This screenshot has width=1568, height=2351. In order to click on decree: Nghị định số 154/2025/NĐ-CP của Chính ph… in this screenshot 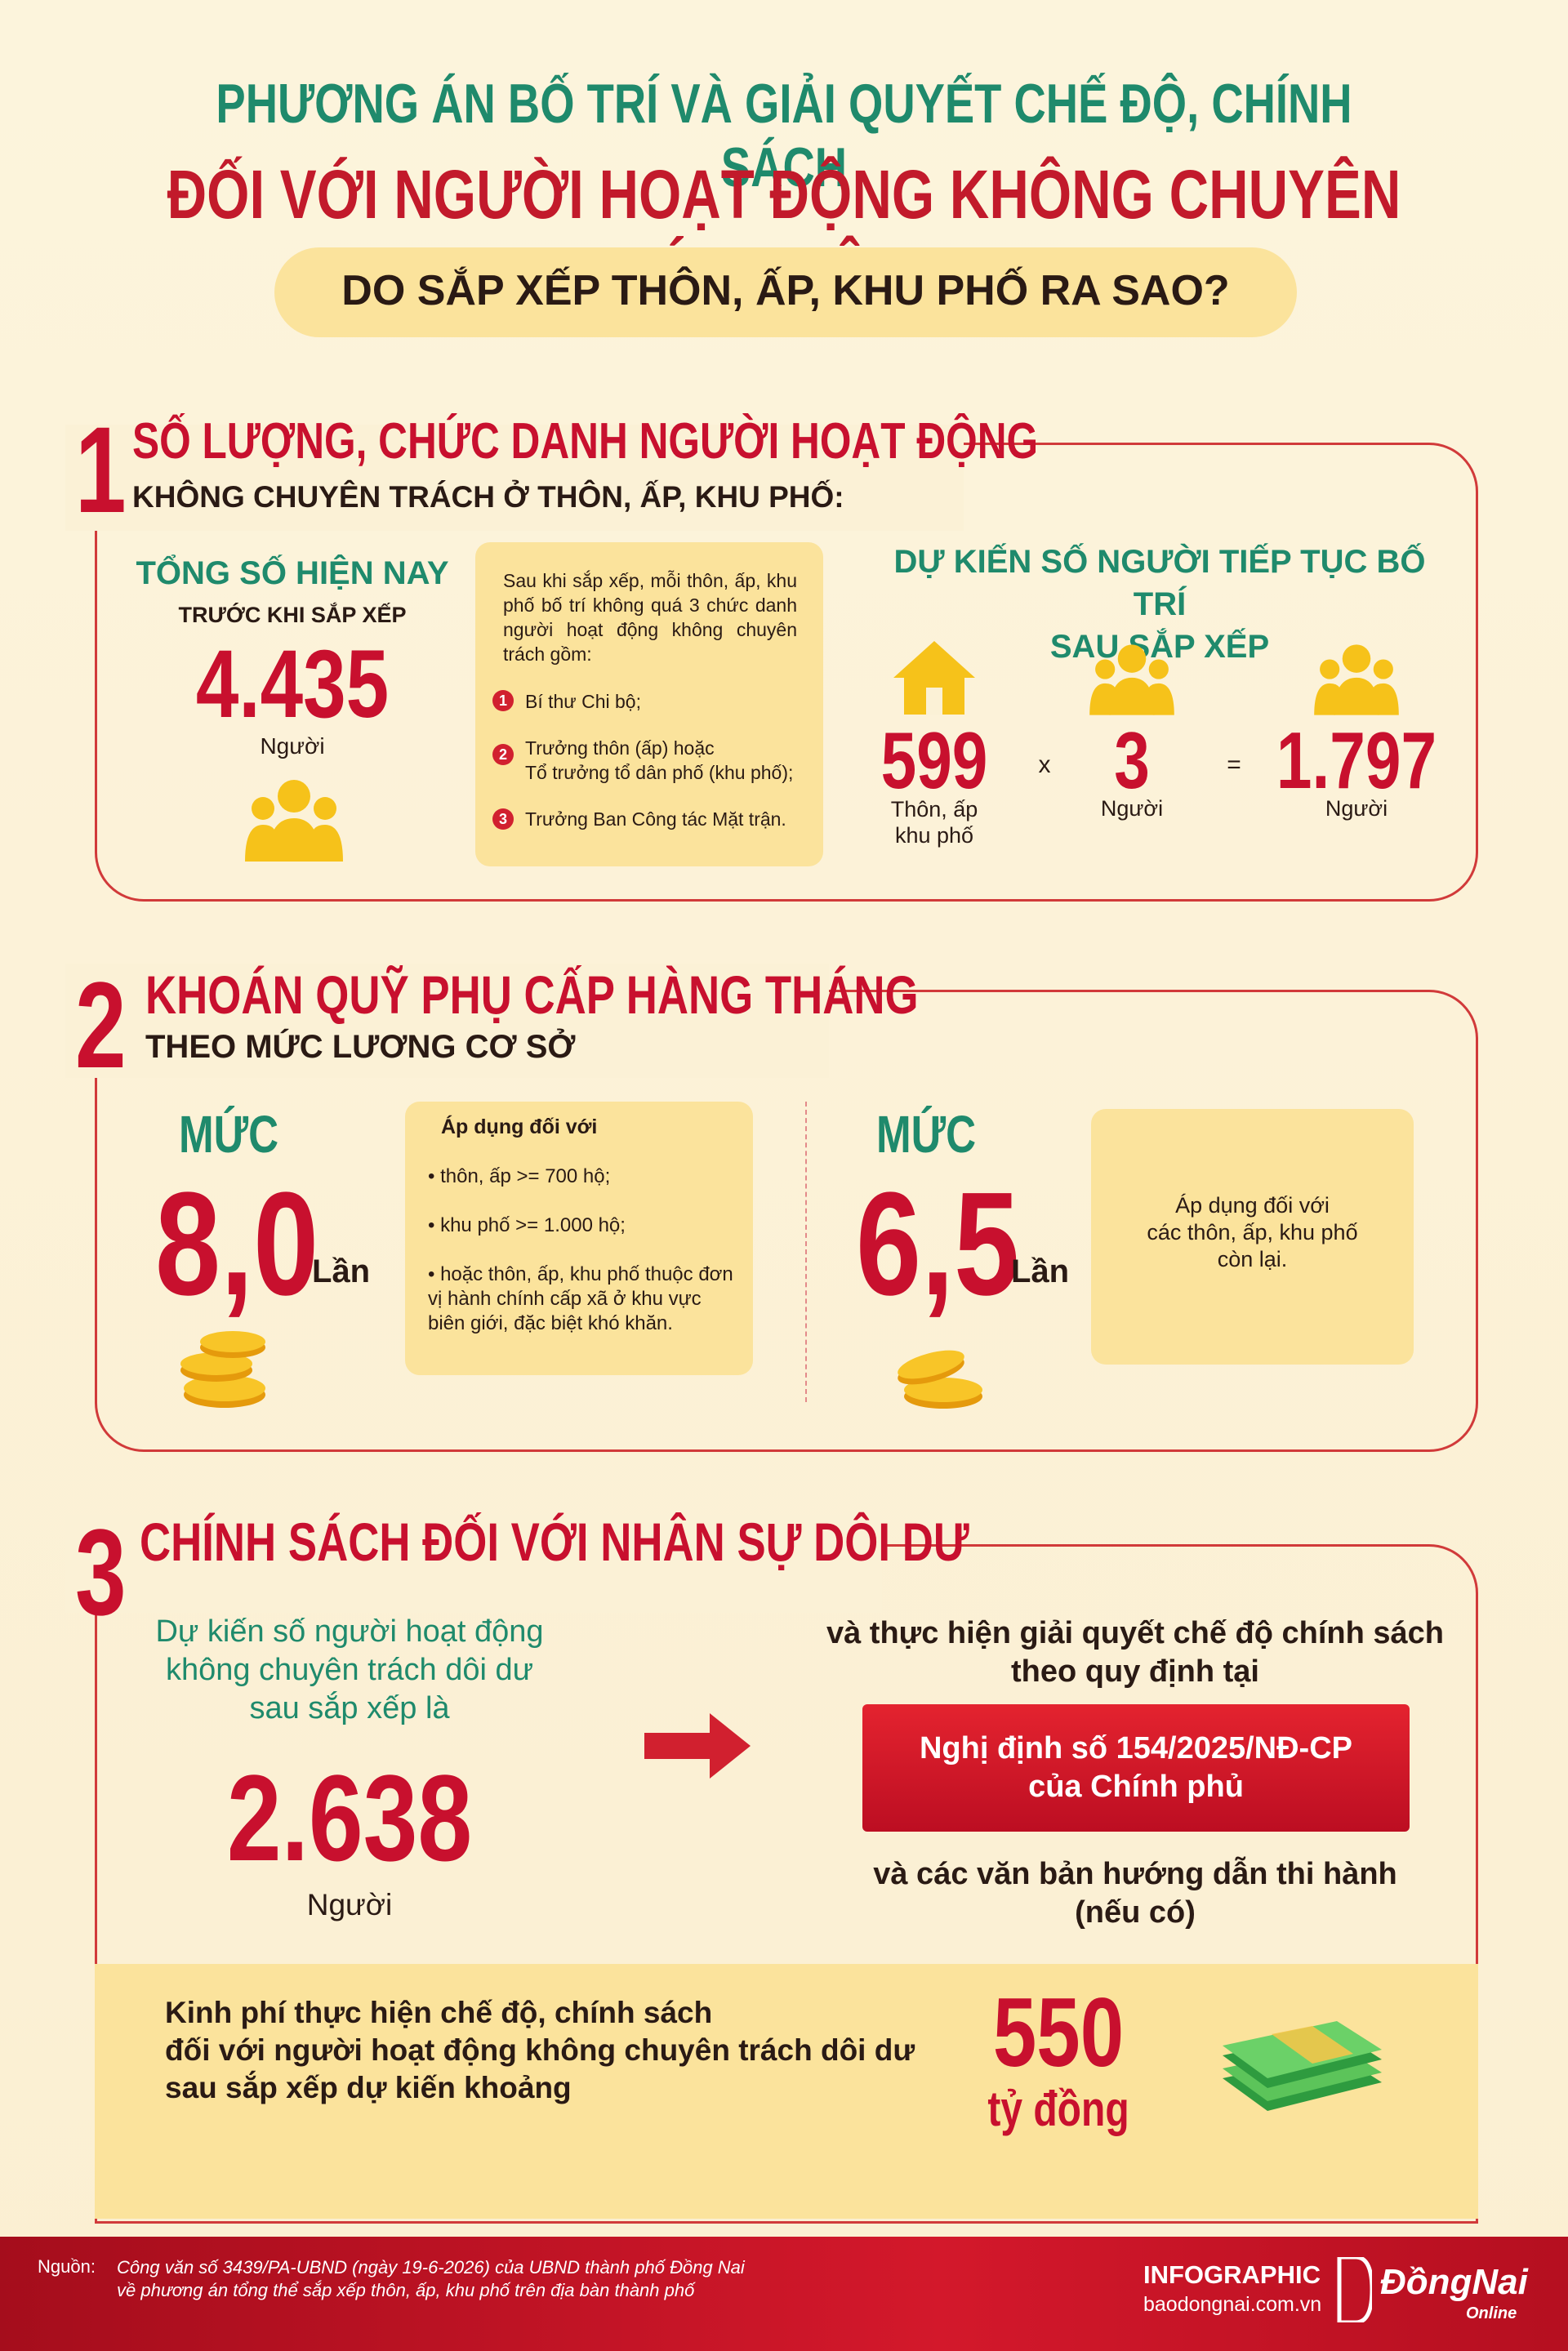, I will do `click(1135, 1767)`.